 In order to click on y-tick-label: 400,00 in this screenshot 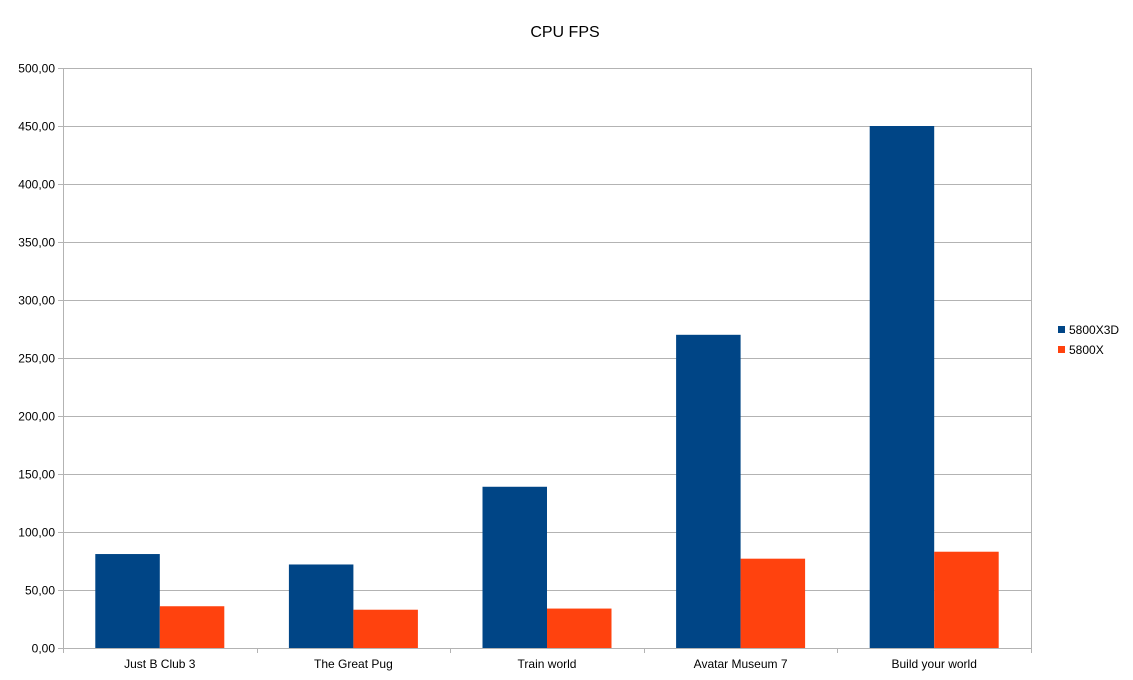, I will do `click(36, 185)`.